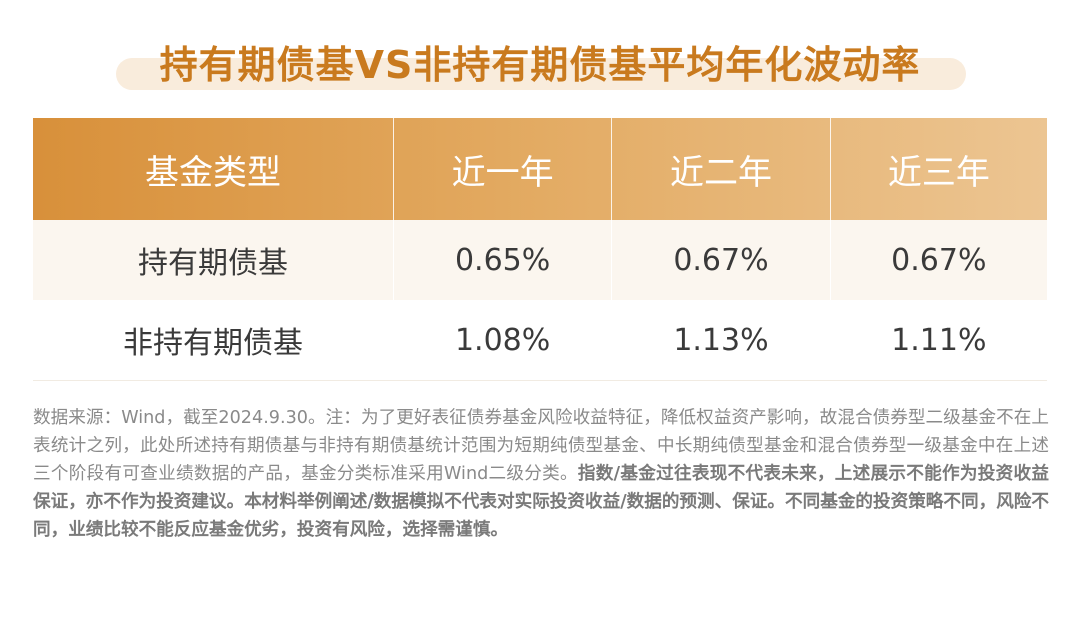  Describe the element at coordinates (212, 263) in the screenshot. I see `row-label-holding-fund: 持有期债基` at that location.